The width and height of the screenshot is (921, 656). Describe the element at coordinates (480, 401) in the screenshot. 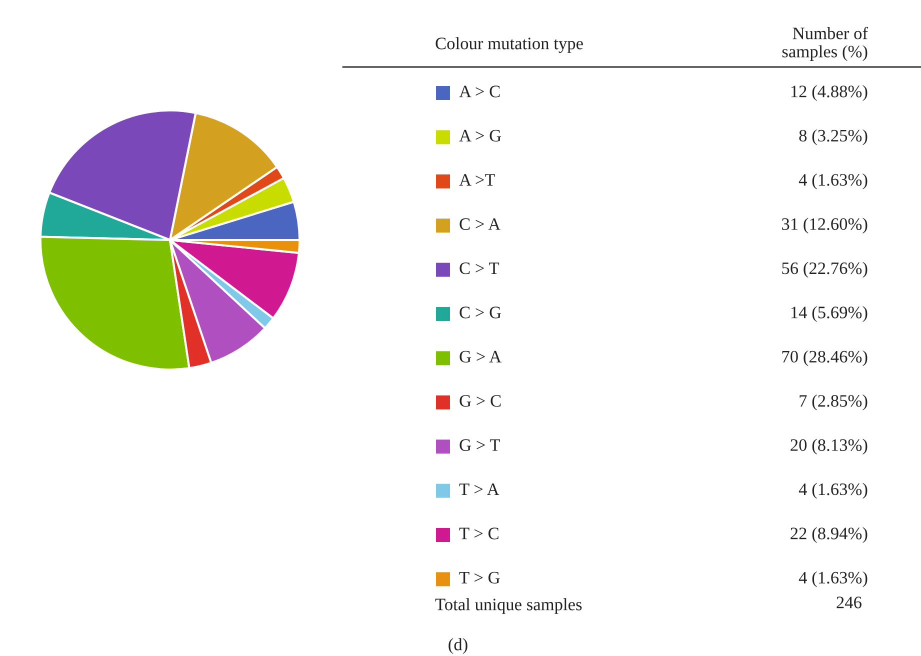

I see `legend-label: G > C` at that location.